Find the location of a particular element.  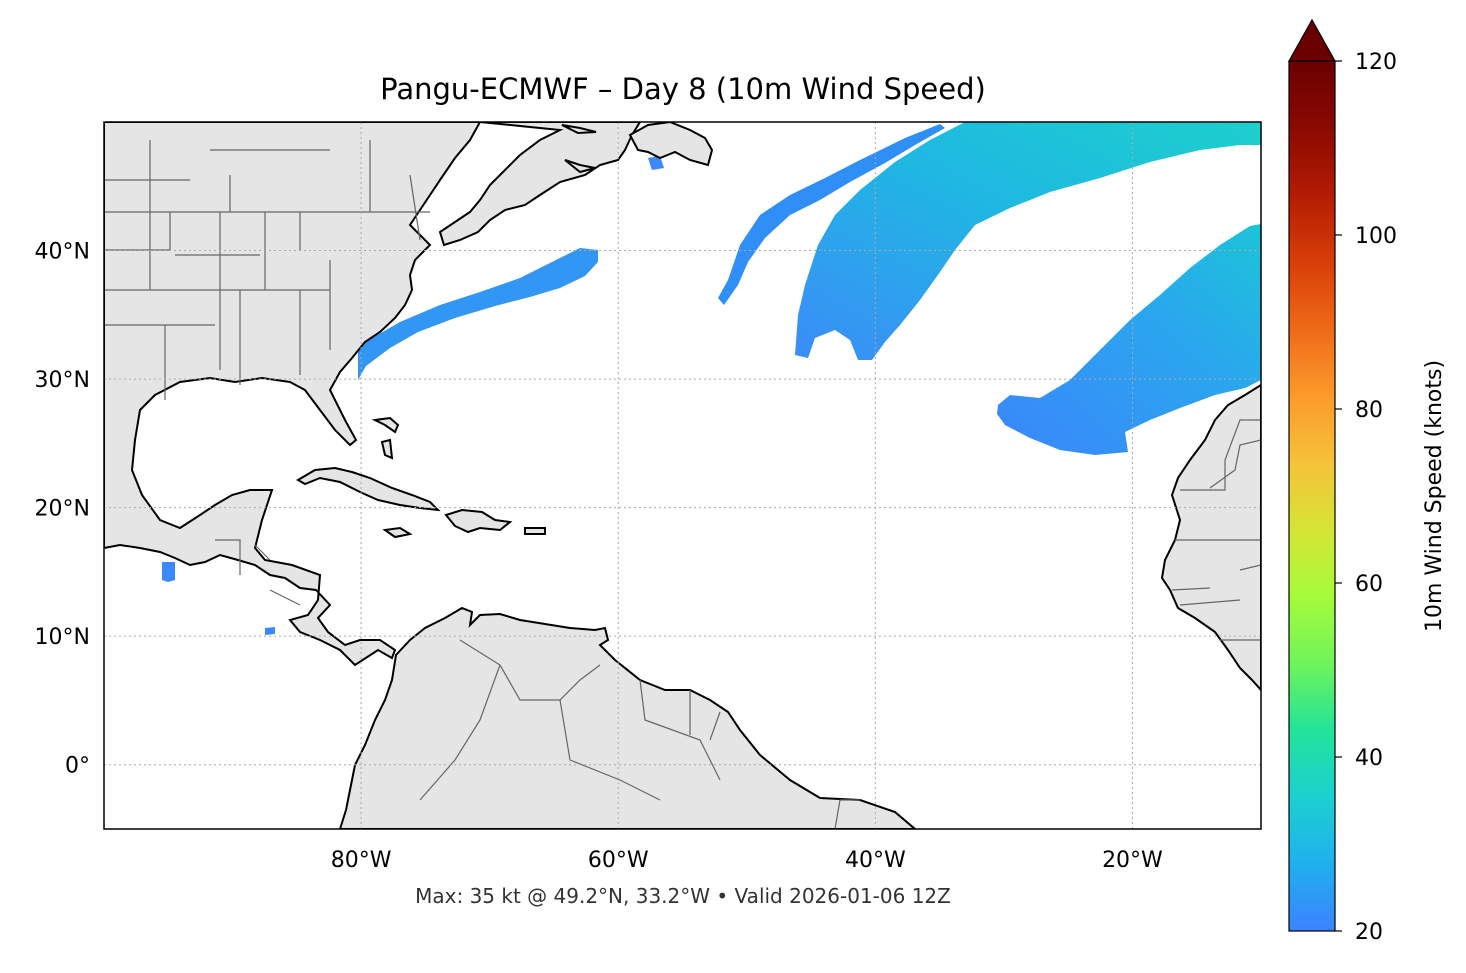

lat-tick-label: 20°N is located at coordinates (62, 509).